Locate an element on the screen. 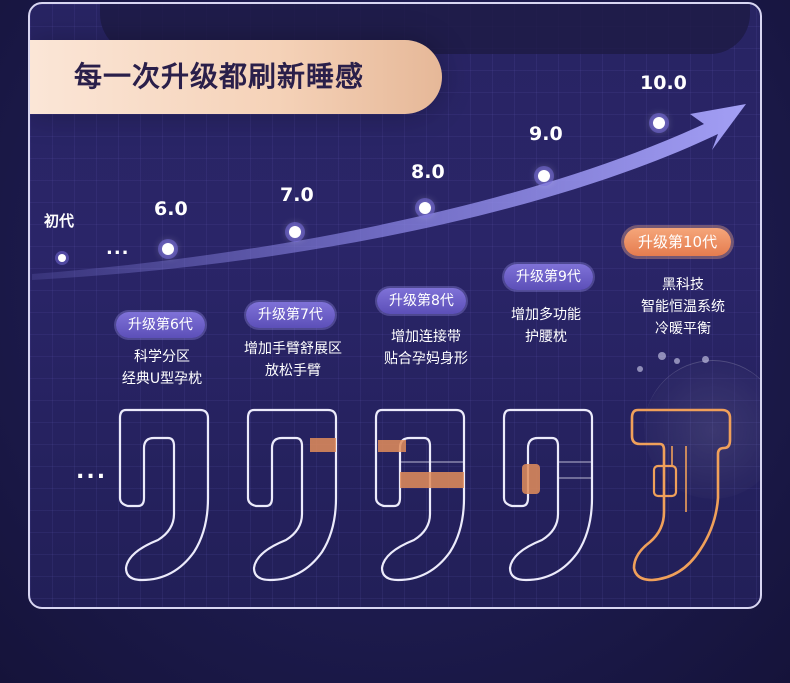 This screenshot has width=790, height=683. feature-gen8-line1: 增加连接带 is located at coordinates (426, 337).